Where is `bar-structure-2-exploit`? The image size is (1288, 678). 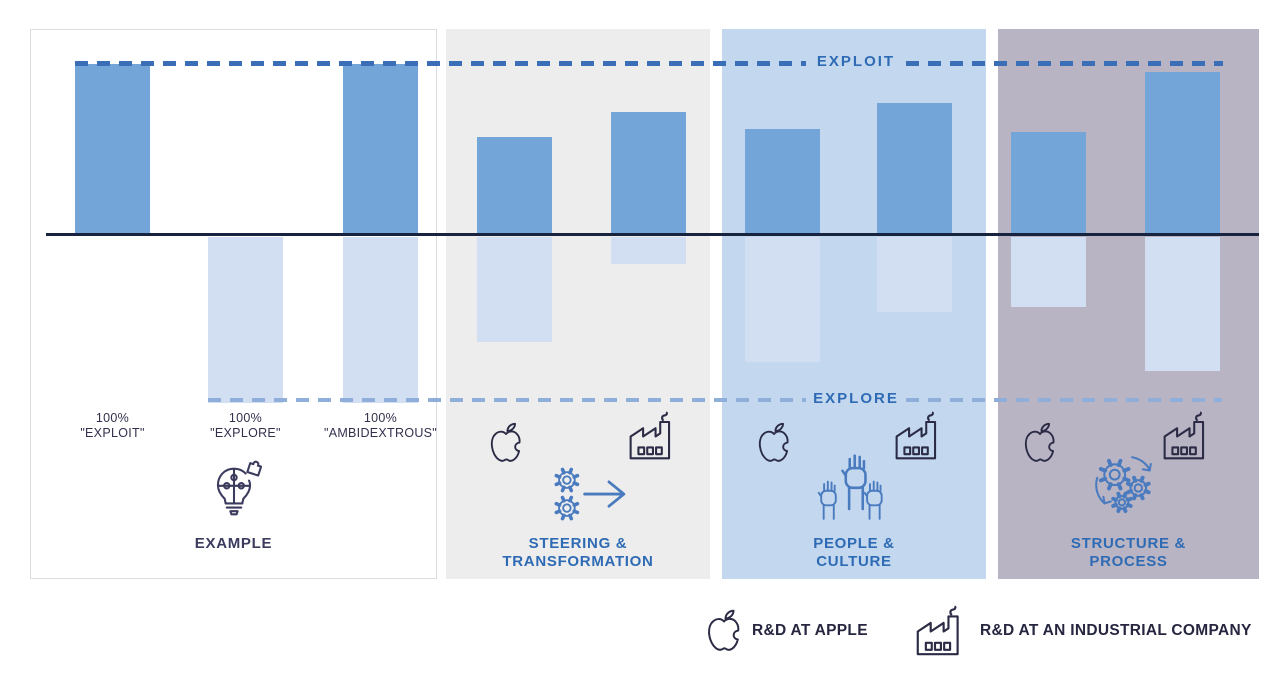
bar-structure-2-exploit is located at coordinates (1182, 153).